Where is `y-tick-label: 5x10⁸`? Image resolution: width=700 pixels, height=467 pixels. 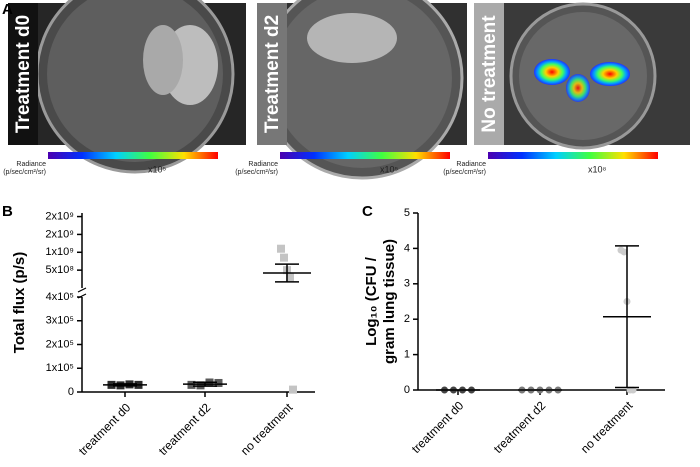
y-tick-label: 5x10⁸ is located at coordinates (60, 270).